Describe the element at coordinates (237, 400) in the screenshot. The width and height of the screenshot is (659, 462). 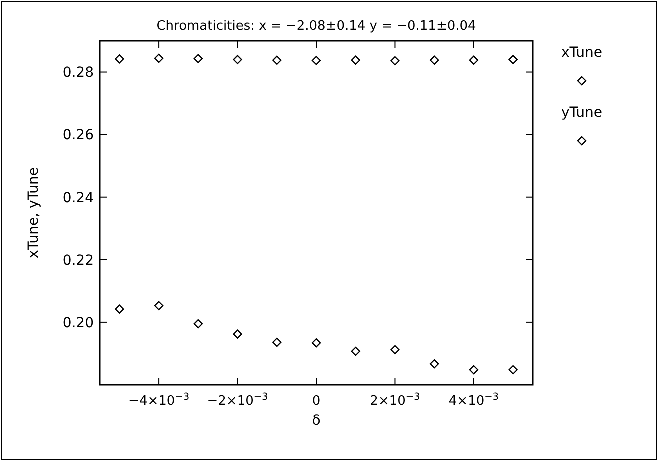
I see `x-tick-label: −2×10$^{−3}$` at that location.